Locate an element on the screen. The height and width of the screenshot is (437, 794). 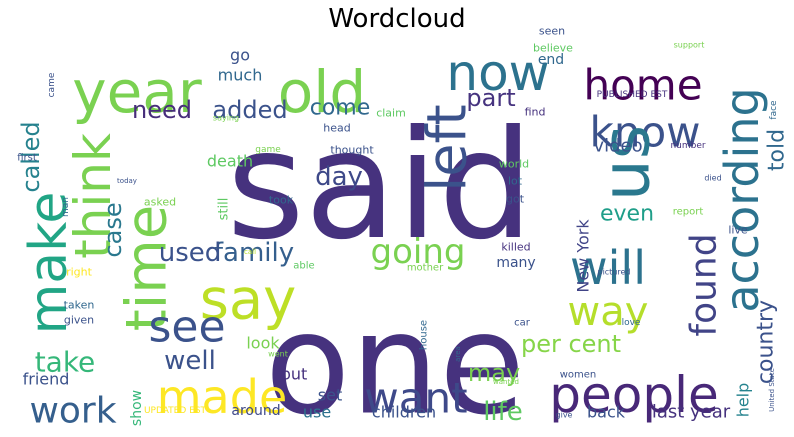
word-make: make is located at coordinates (49, 263).